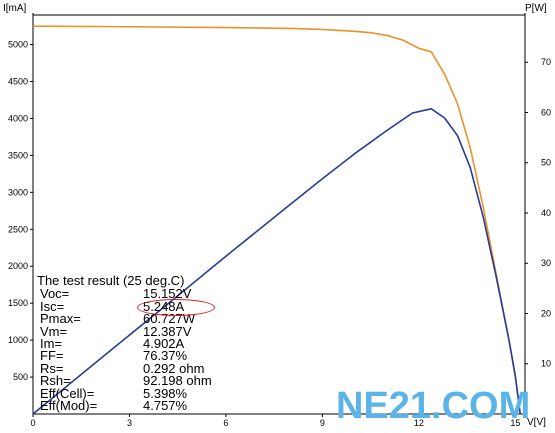  I want to click on y-tick-label: 3500, so click(18, 155).